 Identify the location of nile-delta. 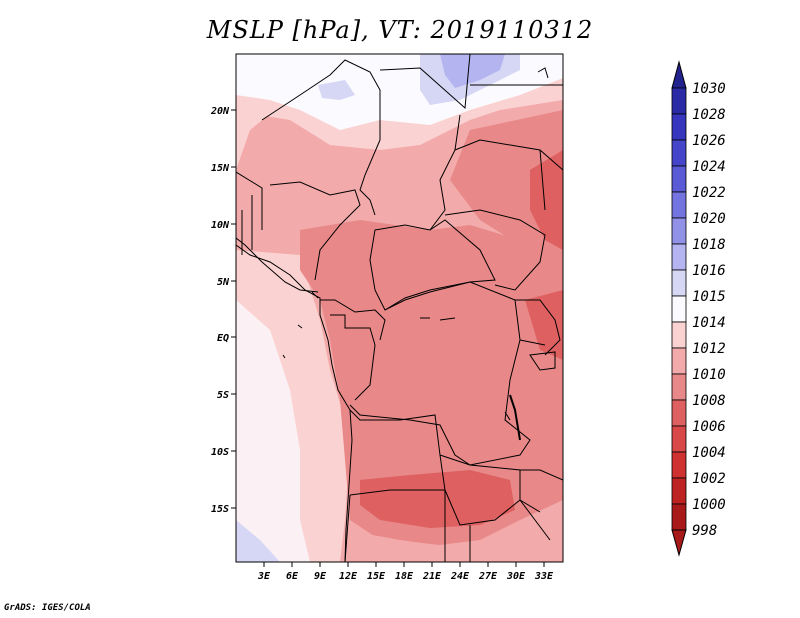
(543, 73).